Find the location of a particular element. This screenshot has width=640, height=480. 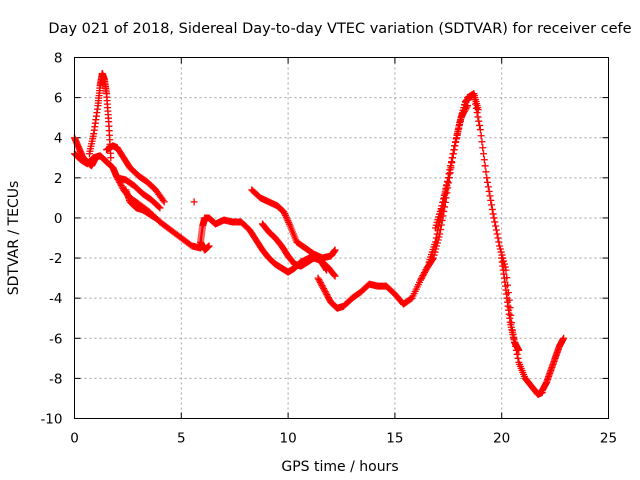

x-tick-label: 10 is located at coordinates (288, 439).